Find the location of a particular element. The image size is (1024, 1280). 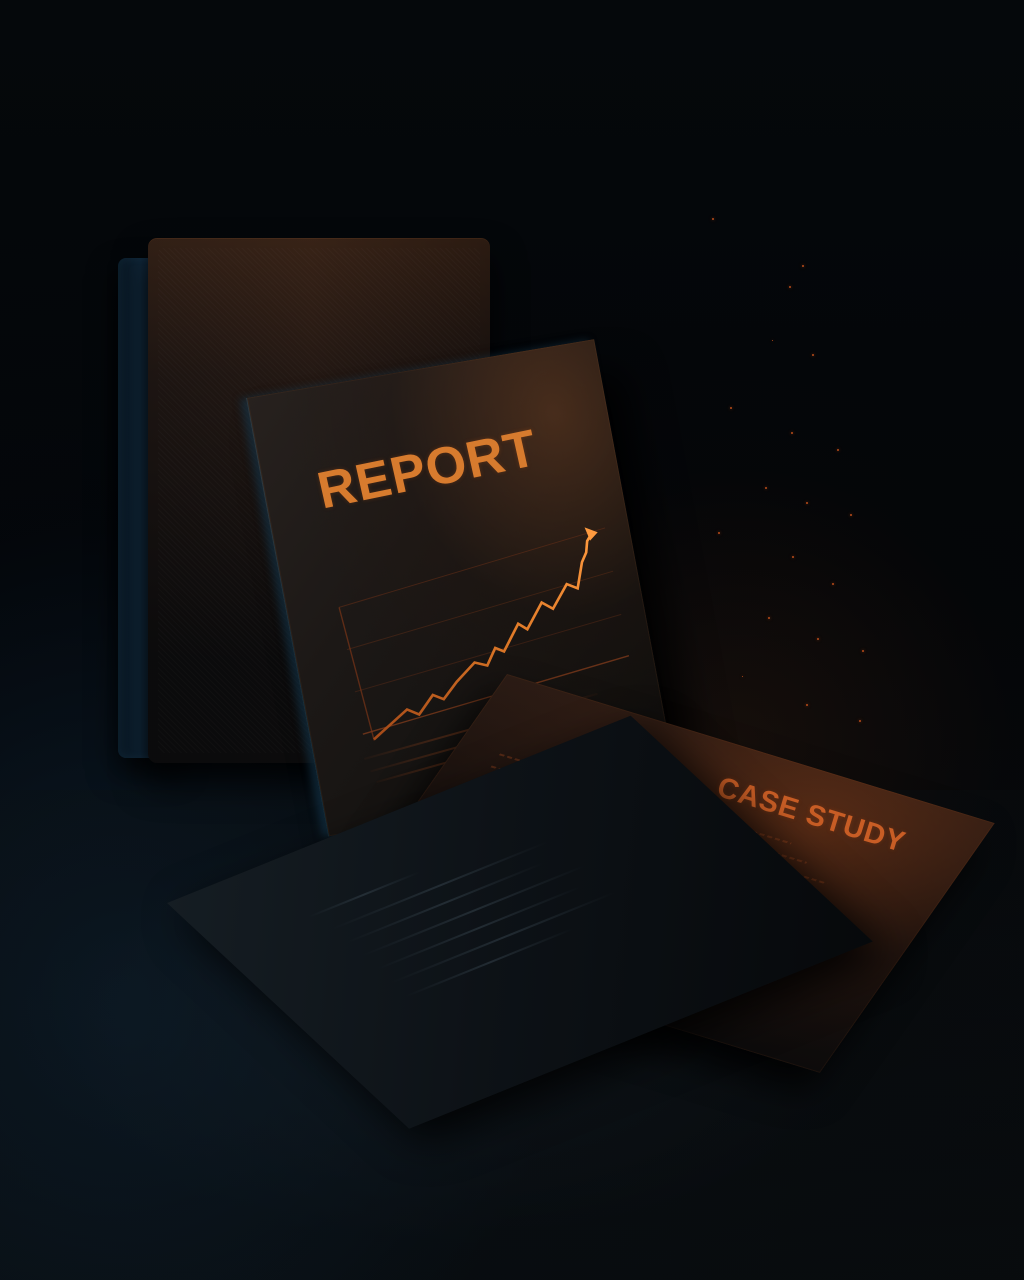

chart-y-axis is located at coordinates (356, 674).